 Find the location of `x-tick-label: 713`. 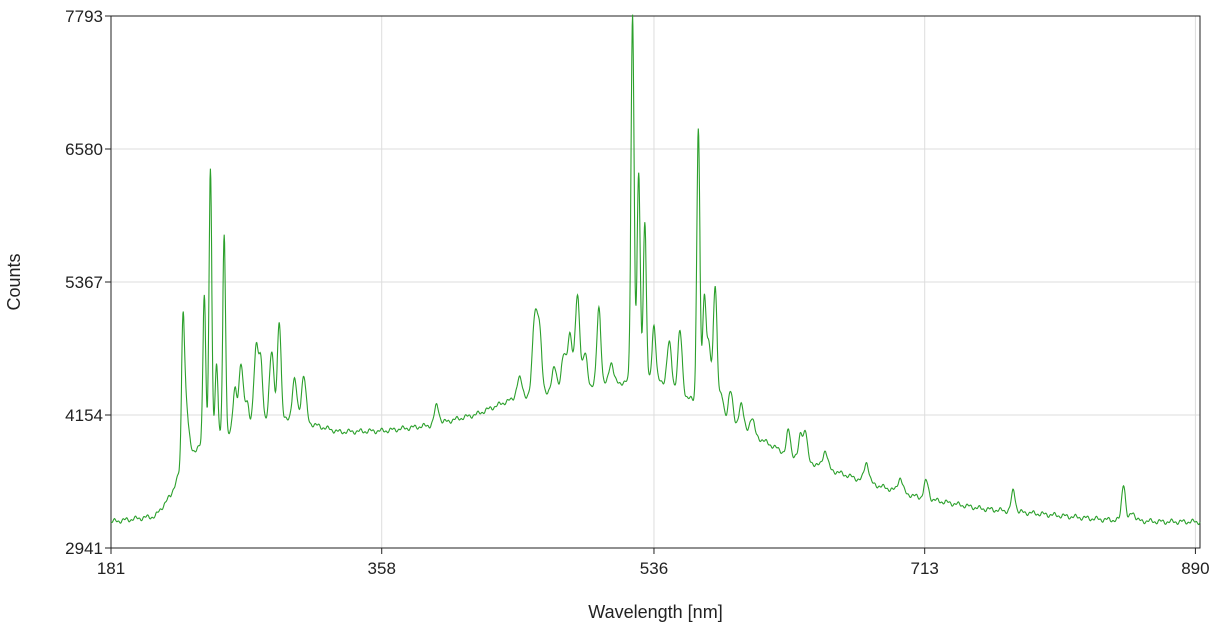

x-tick-label: 713 is located at coordinates (925, 568).